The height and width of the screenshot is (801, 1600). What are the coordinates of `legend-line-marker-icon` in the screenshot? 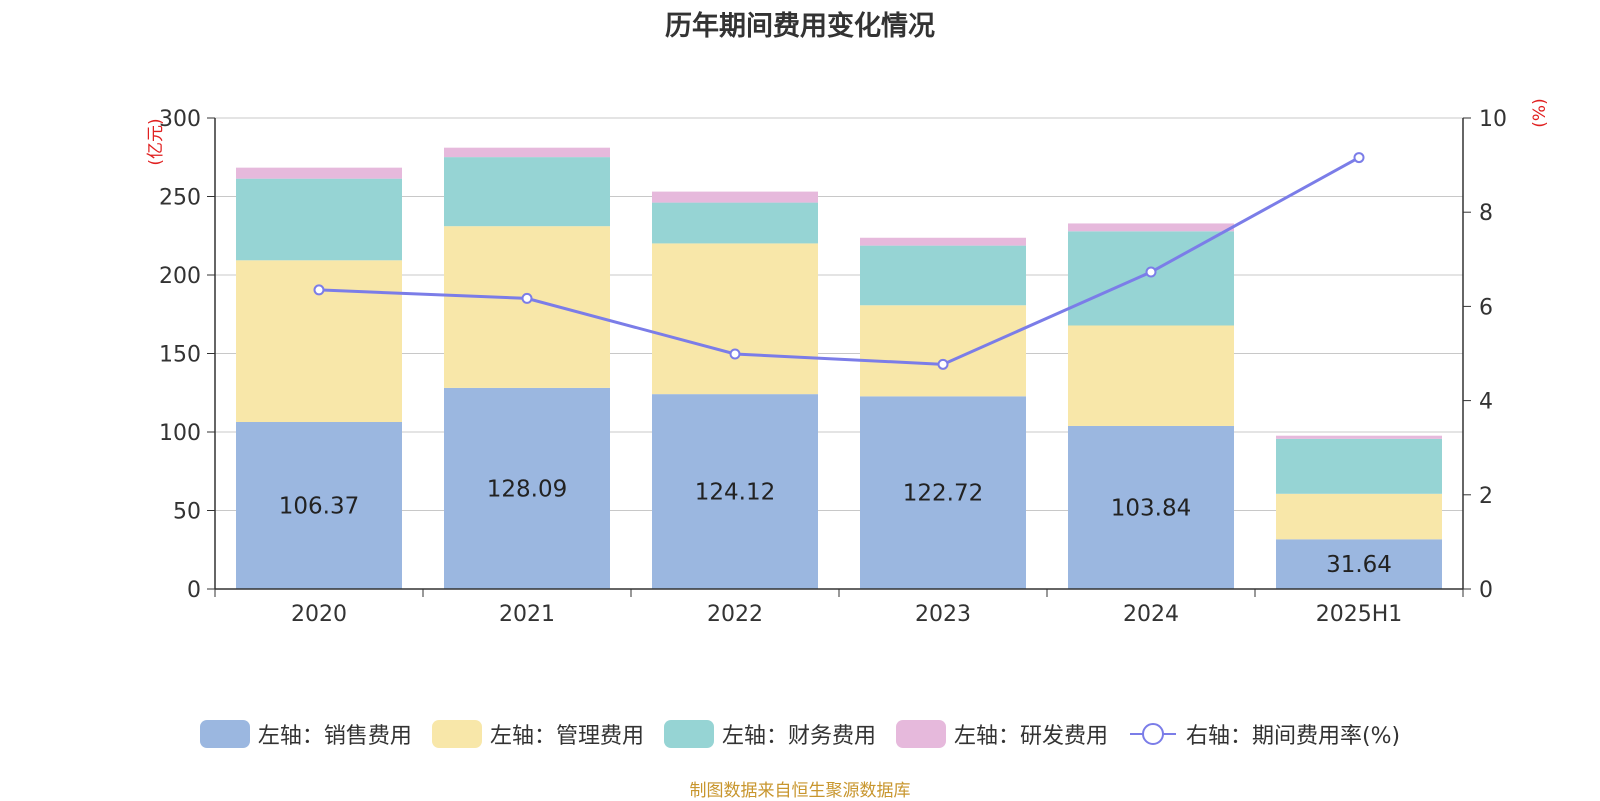 It's located at (1152, 734).